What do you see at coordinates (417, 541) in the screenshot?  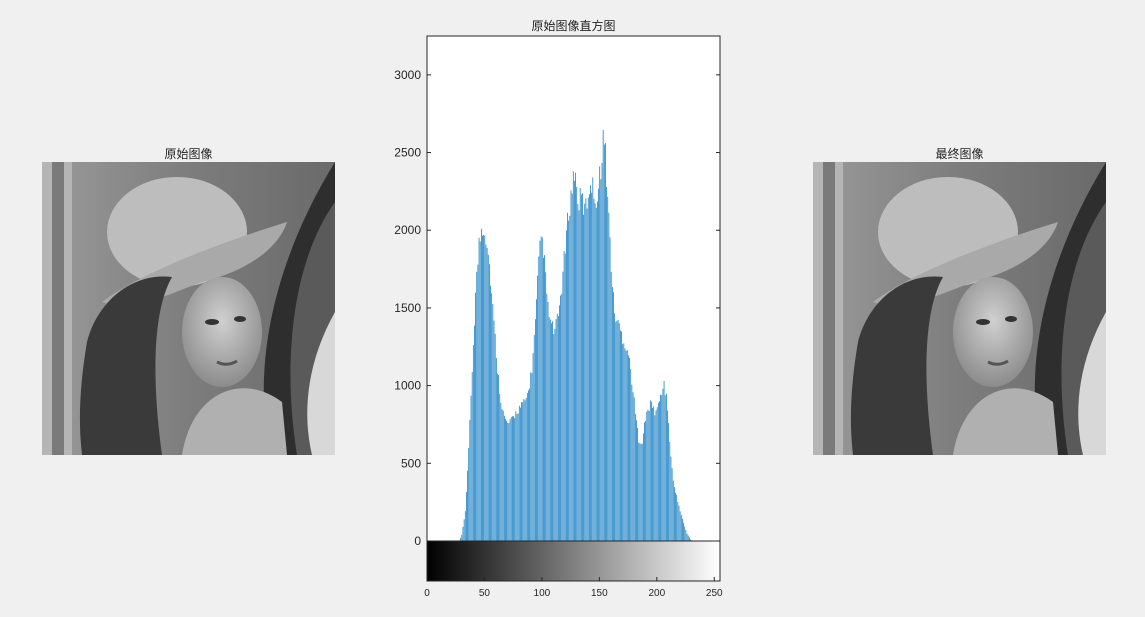 I see `y-tick-label: 0` at bounding box center [417, 541].